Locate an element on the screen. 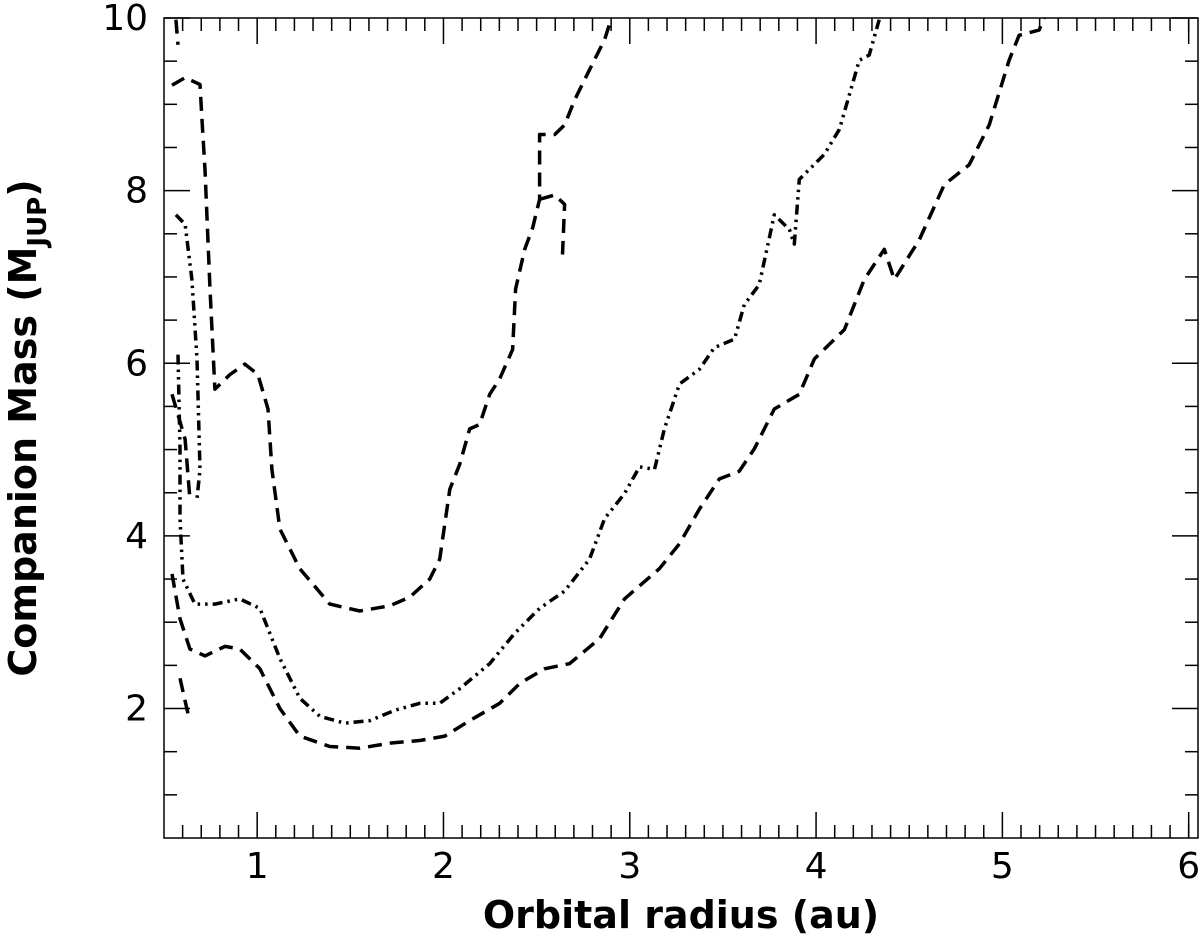  x-tick-label: 2 is located at coordinates (443, 866).